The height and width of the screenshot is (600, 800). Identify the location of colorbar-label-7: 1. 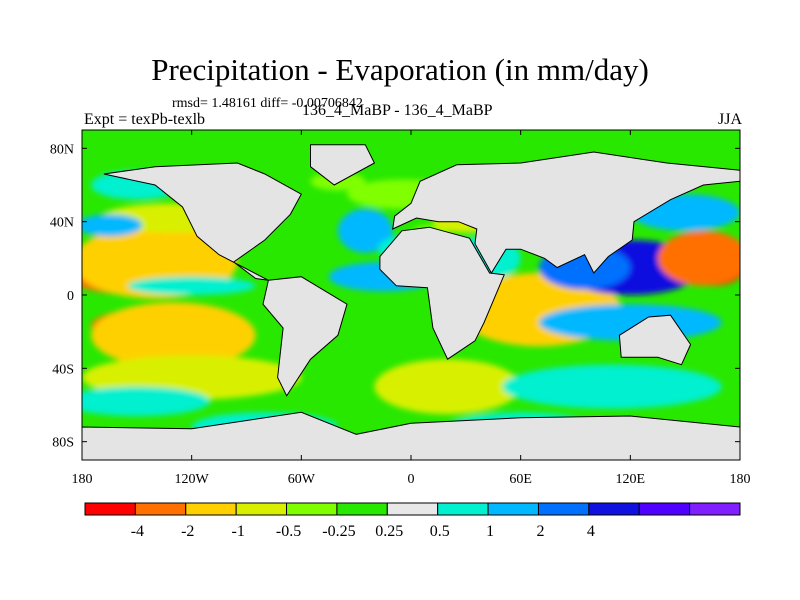
(490, 531).